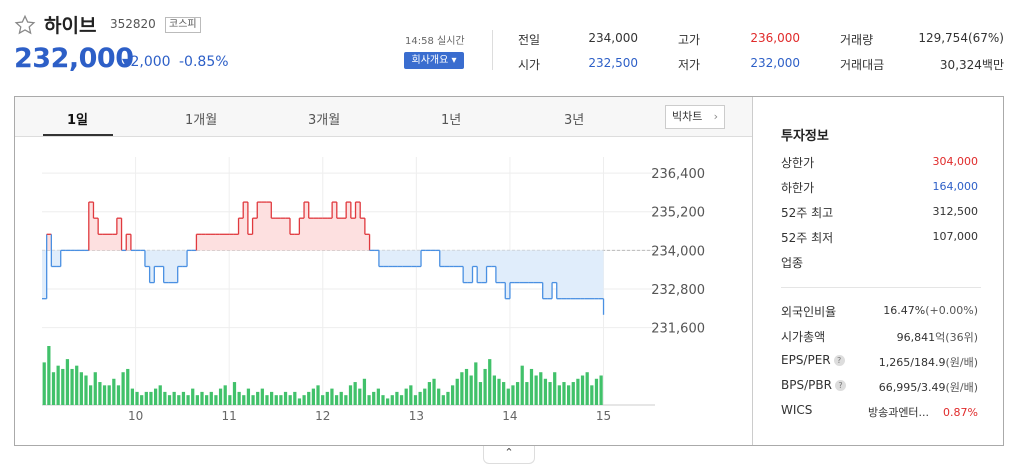 The width and height of the screenshot is (1030, 464). Describe the element at coordinates (451, 120) in the screenshot. I see `tab-1year: 1년` at that location.